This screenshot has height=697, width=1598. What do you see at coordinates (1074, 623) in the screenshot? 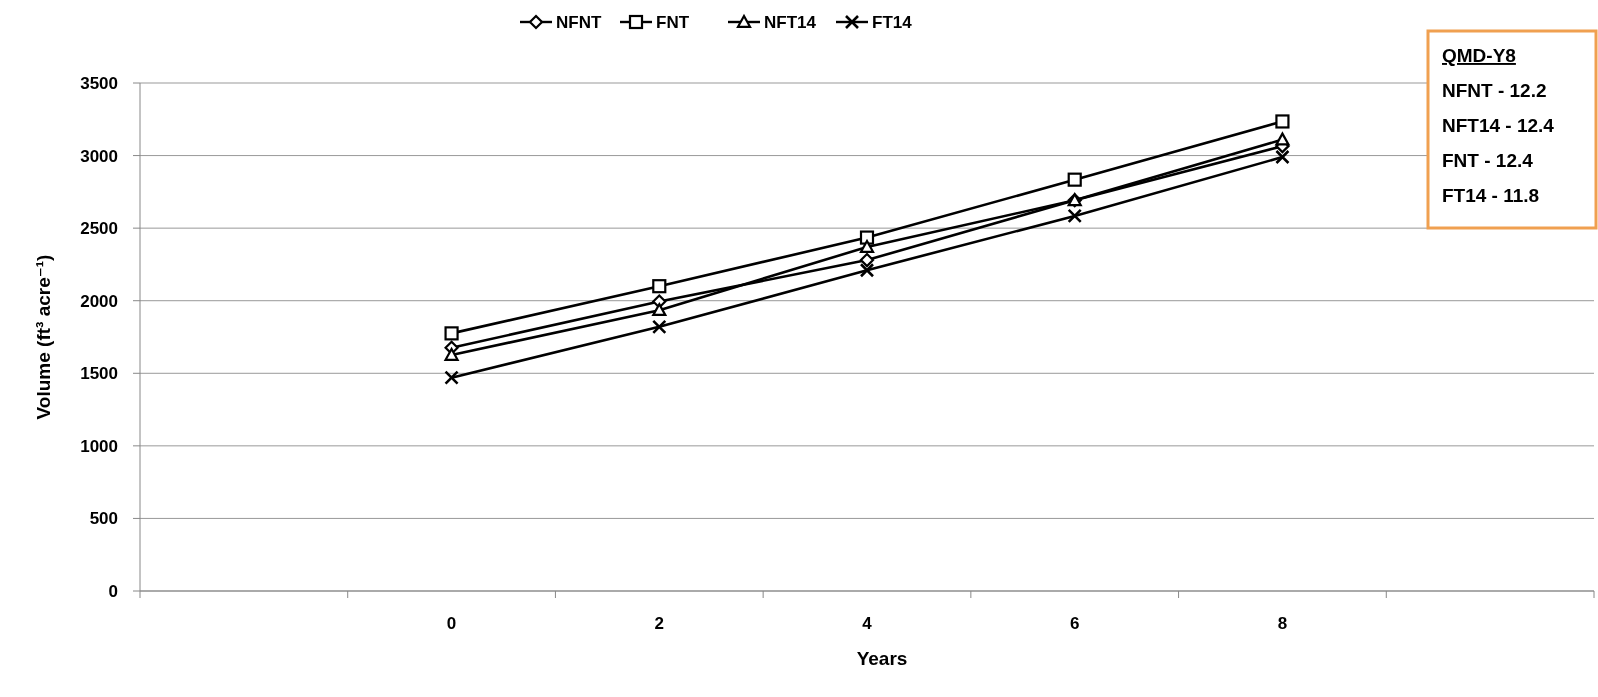
I see `x-tick-label: 6` at bounding box center [1074, 623].